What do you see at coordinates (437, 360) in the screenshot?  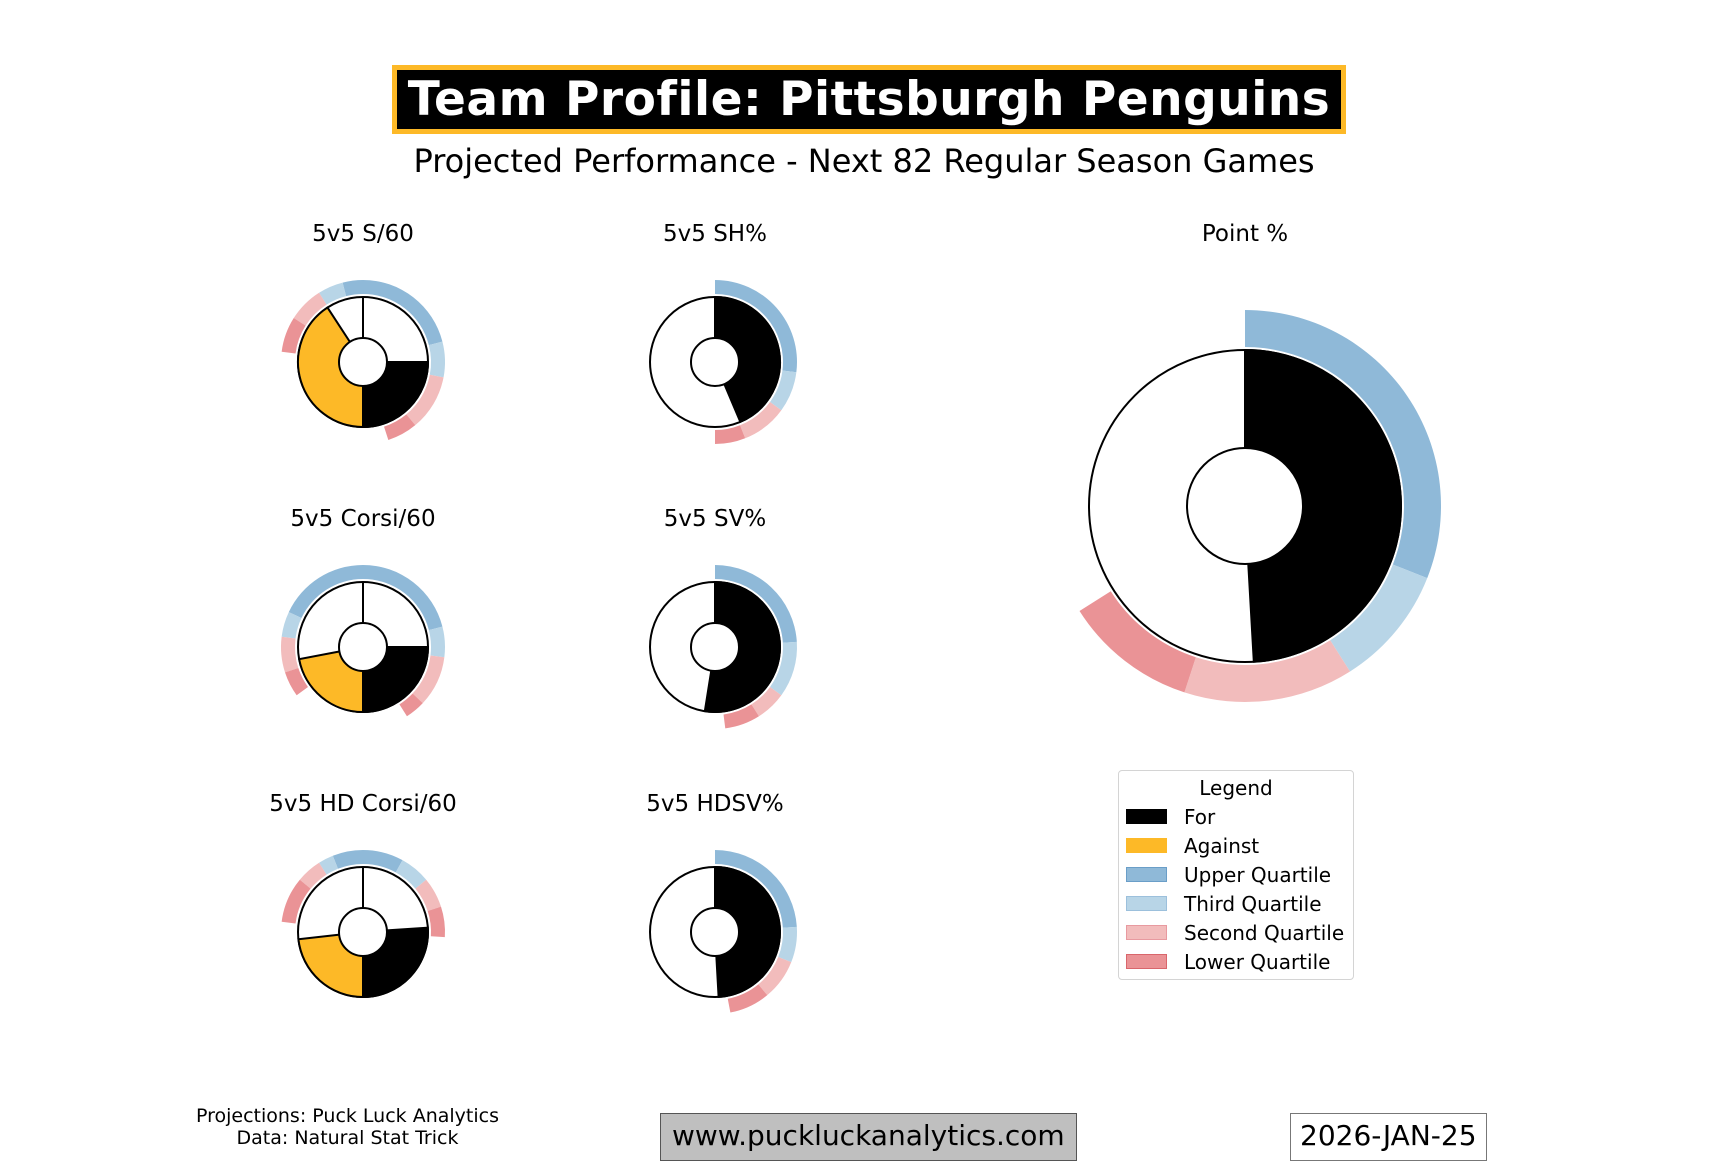 I see `rank-band-5v5-s-60-for-third` at bounding box center [437, 360].